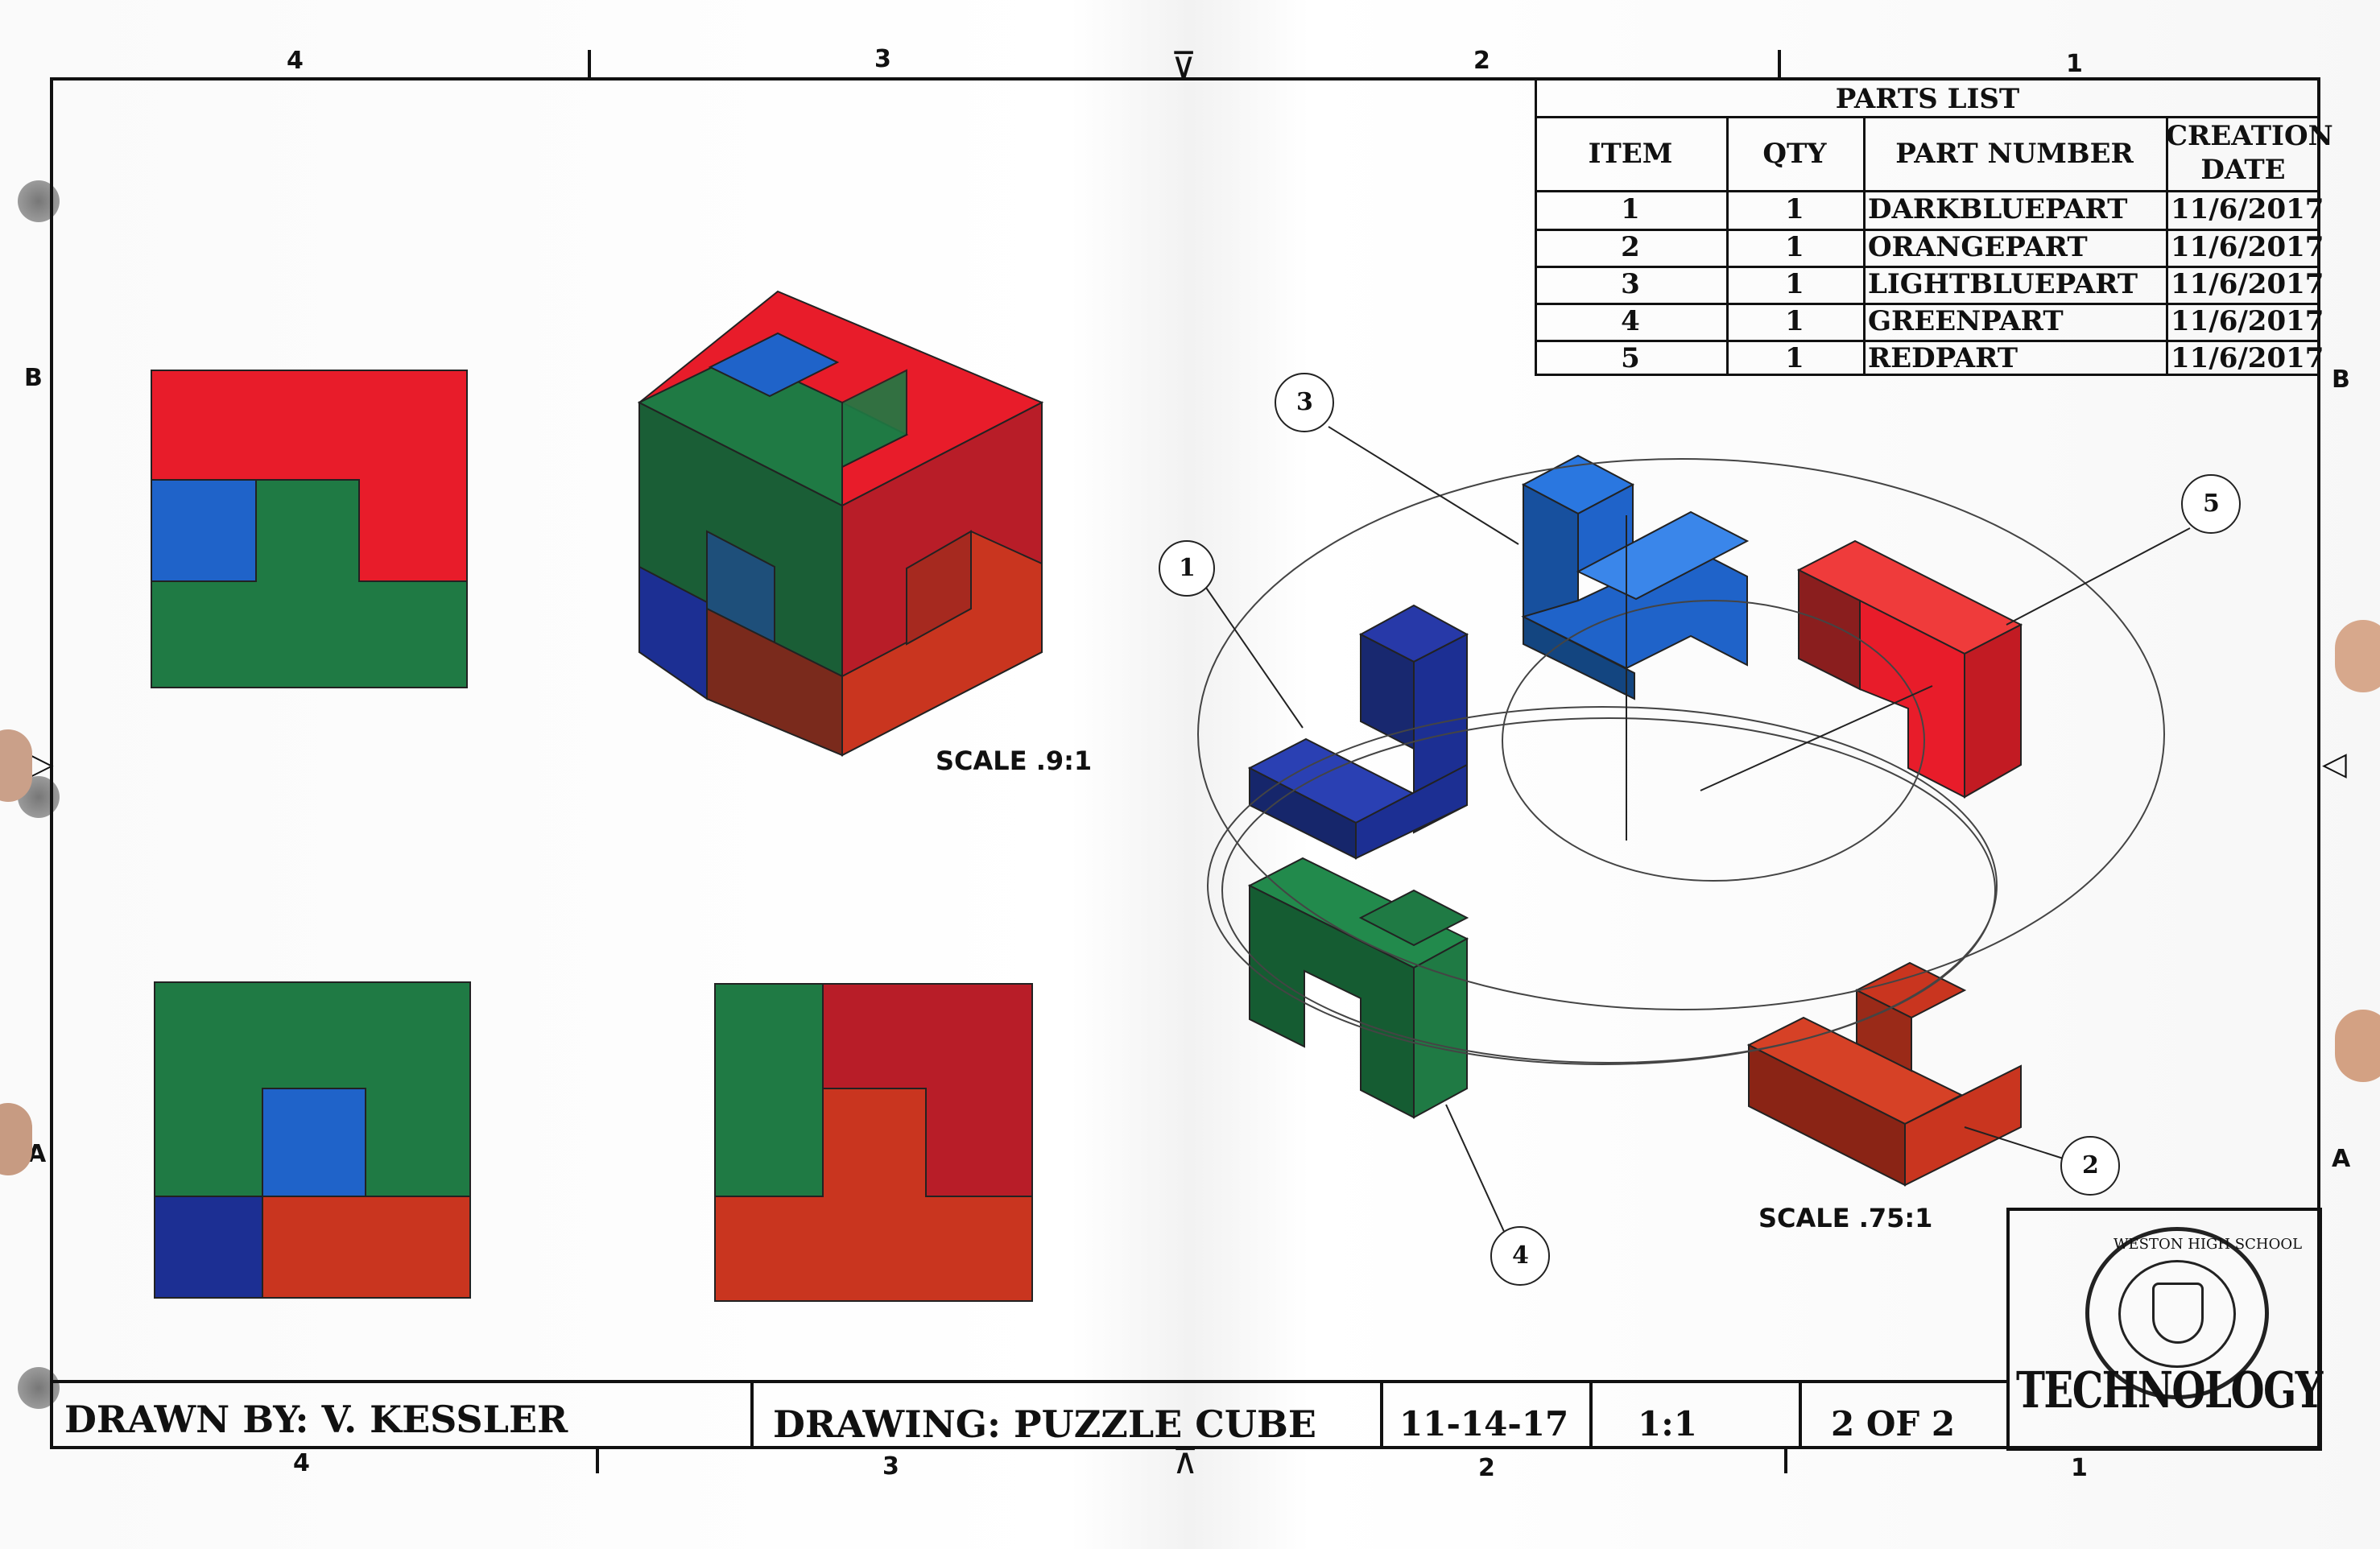  Describe the element at coordinates (1482, 61) in the screenshot. I see `zone-label-top: 2` at that location.